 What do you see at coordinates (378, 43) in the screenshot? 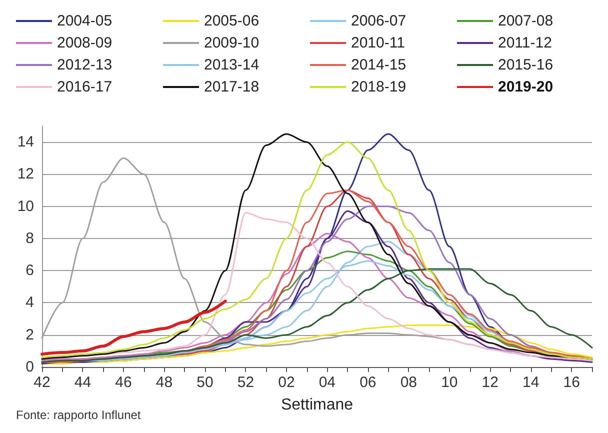
I see `legend-label: 2010-11` at bounding box center [378, 43].